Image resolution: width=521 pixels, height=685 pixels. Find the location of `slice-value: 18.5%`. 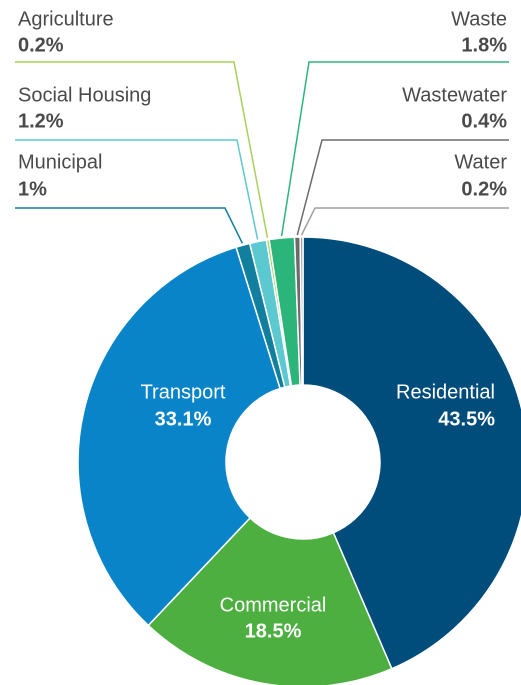

slice-value: 18.5% is located at coordinates (273, 631).